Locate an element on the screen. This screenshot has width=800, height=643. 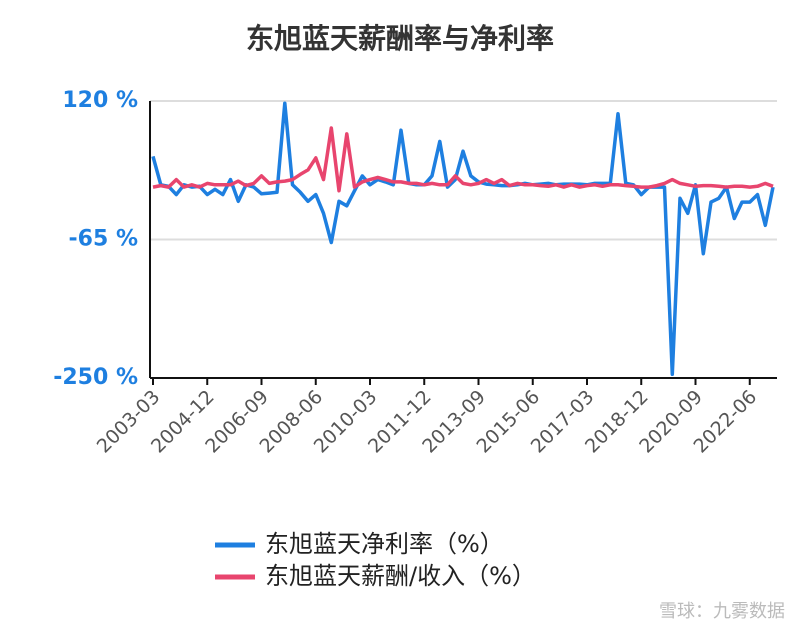
legend-label: 东旭蓝天净利率（%） is located at coordinates (384, 544).